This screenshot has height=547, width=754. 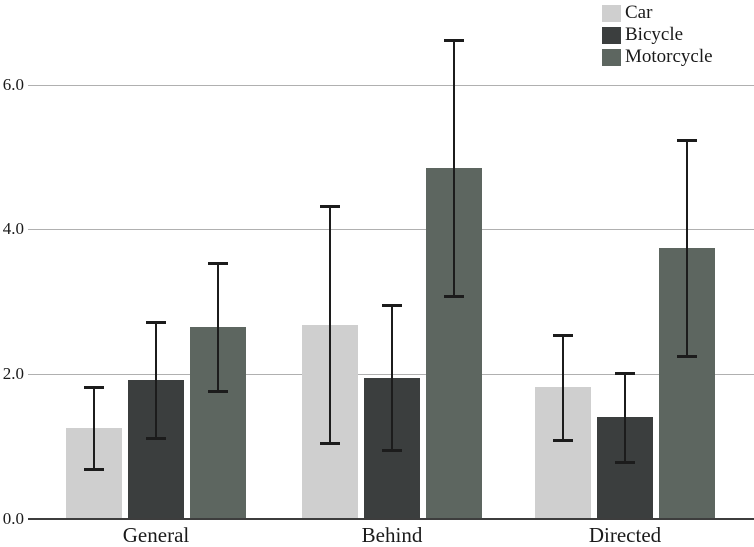 I want to click on legend-swatch-motorcycle, so click(x=611, y=57).